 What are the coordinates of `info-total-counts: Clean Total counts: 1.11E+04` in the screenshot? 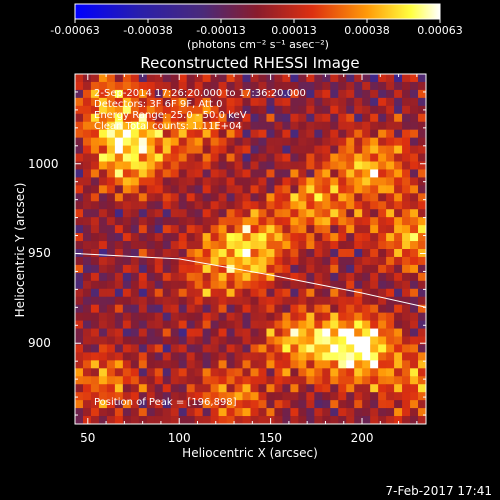 It's located at (168, 126).